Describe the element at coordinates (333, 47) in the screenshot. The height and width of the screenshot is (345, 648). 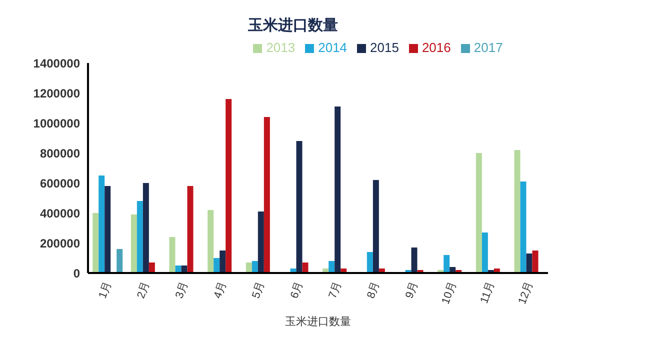
I see `legend-label: 2014` at that location.